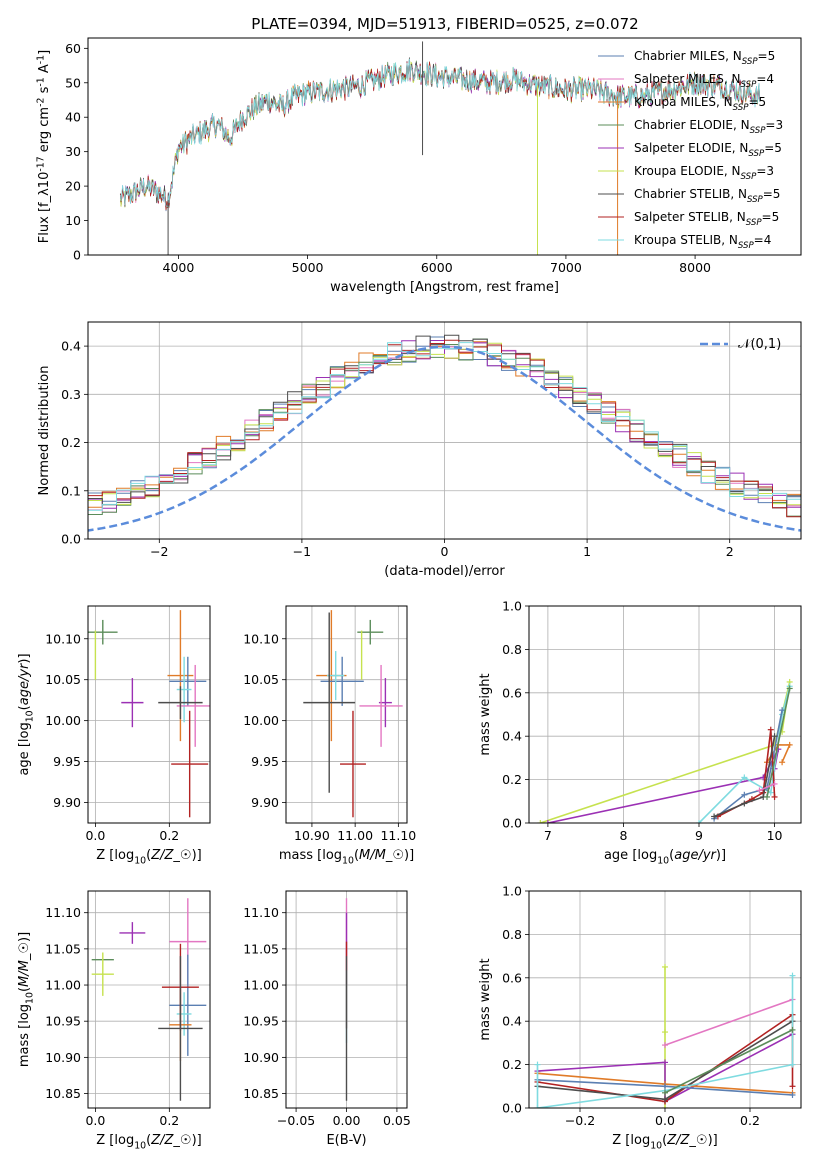 The image size is (819, 1170). What do you see at coordinates (261, 638) in the screenshot?
I see `y-tick-label: 10.10` at bounding box center [261, 638].